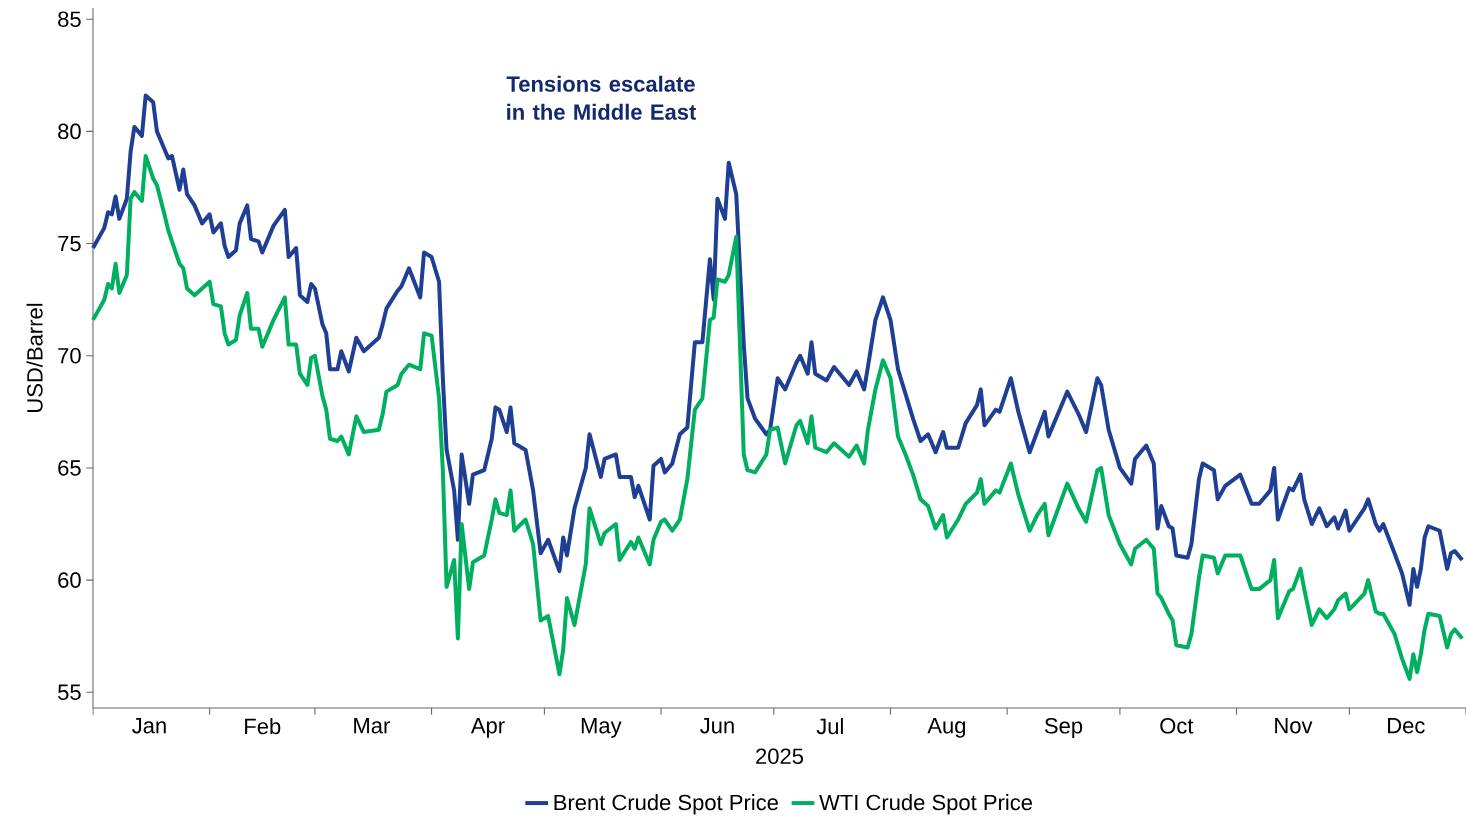 The image size is (1466, 829). What do you see at coordinates (829, 726) in the screenshot?
I see `x-tick-label: Jul` at bounding box center [829, 726].